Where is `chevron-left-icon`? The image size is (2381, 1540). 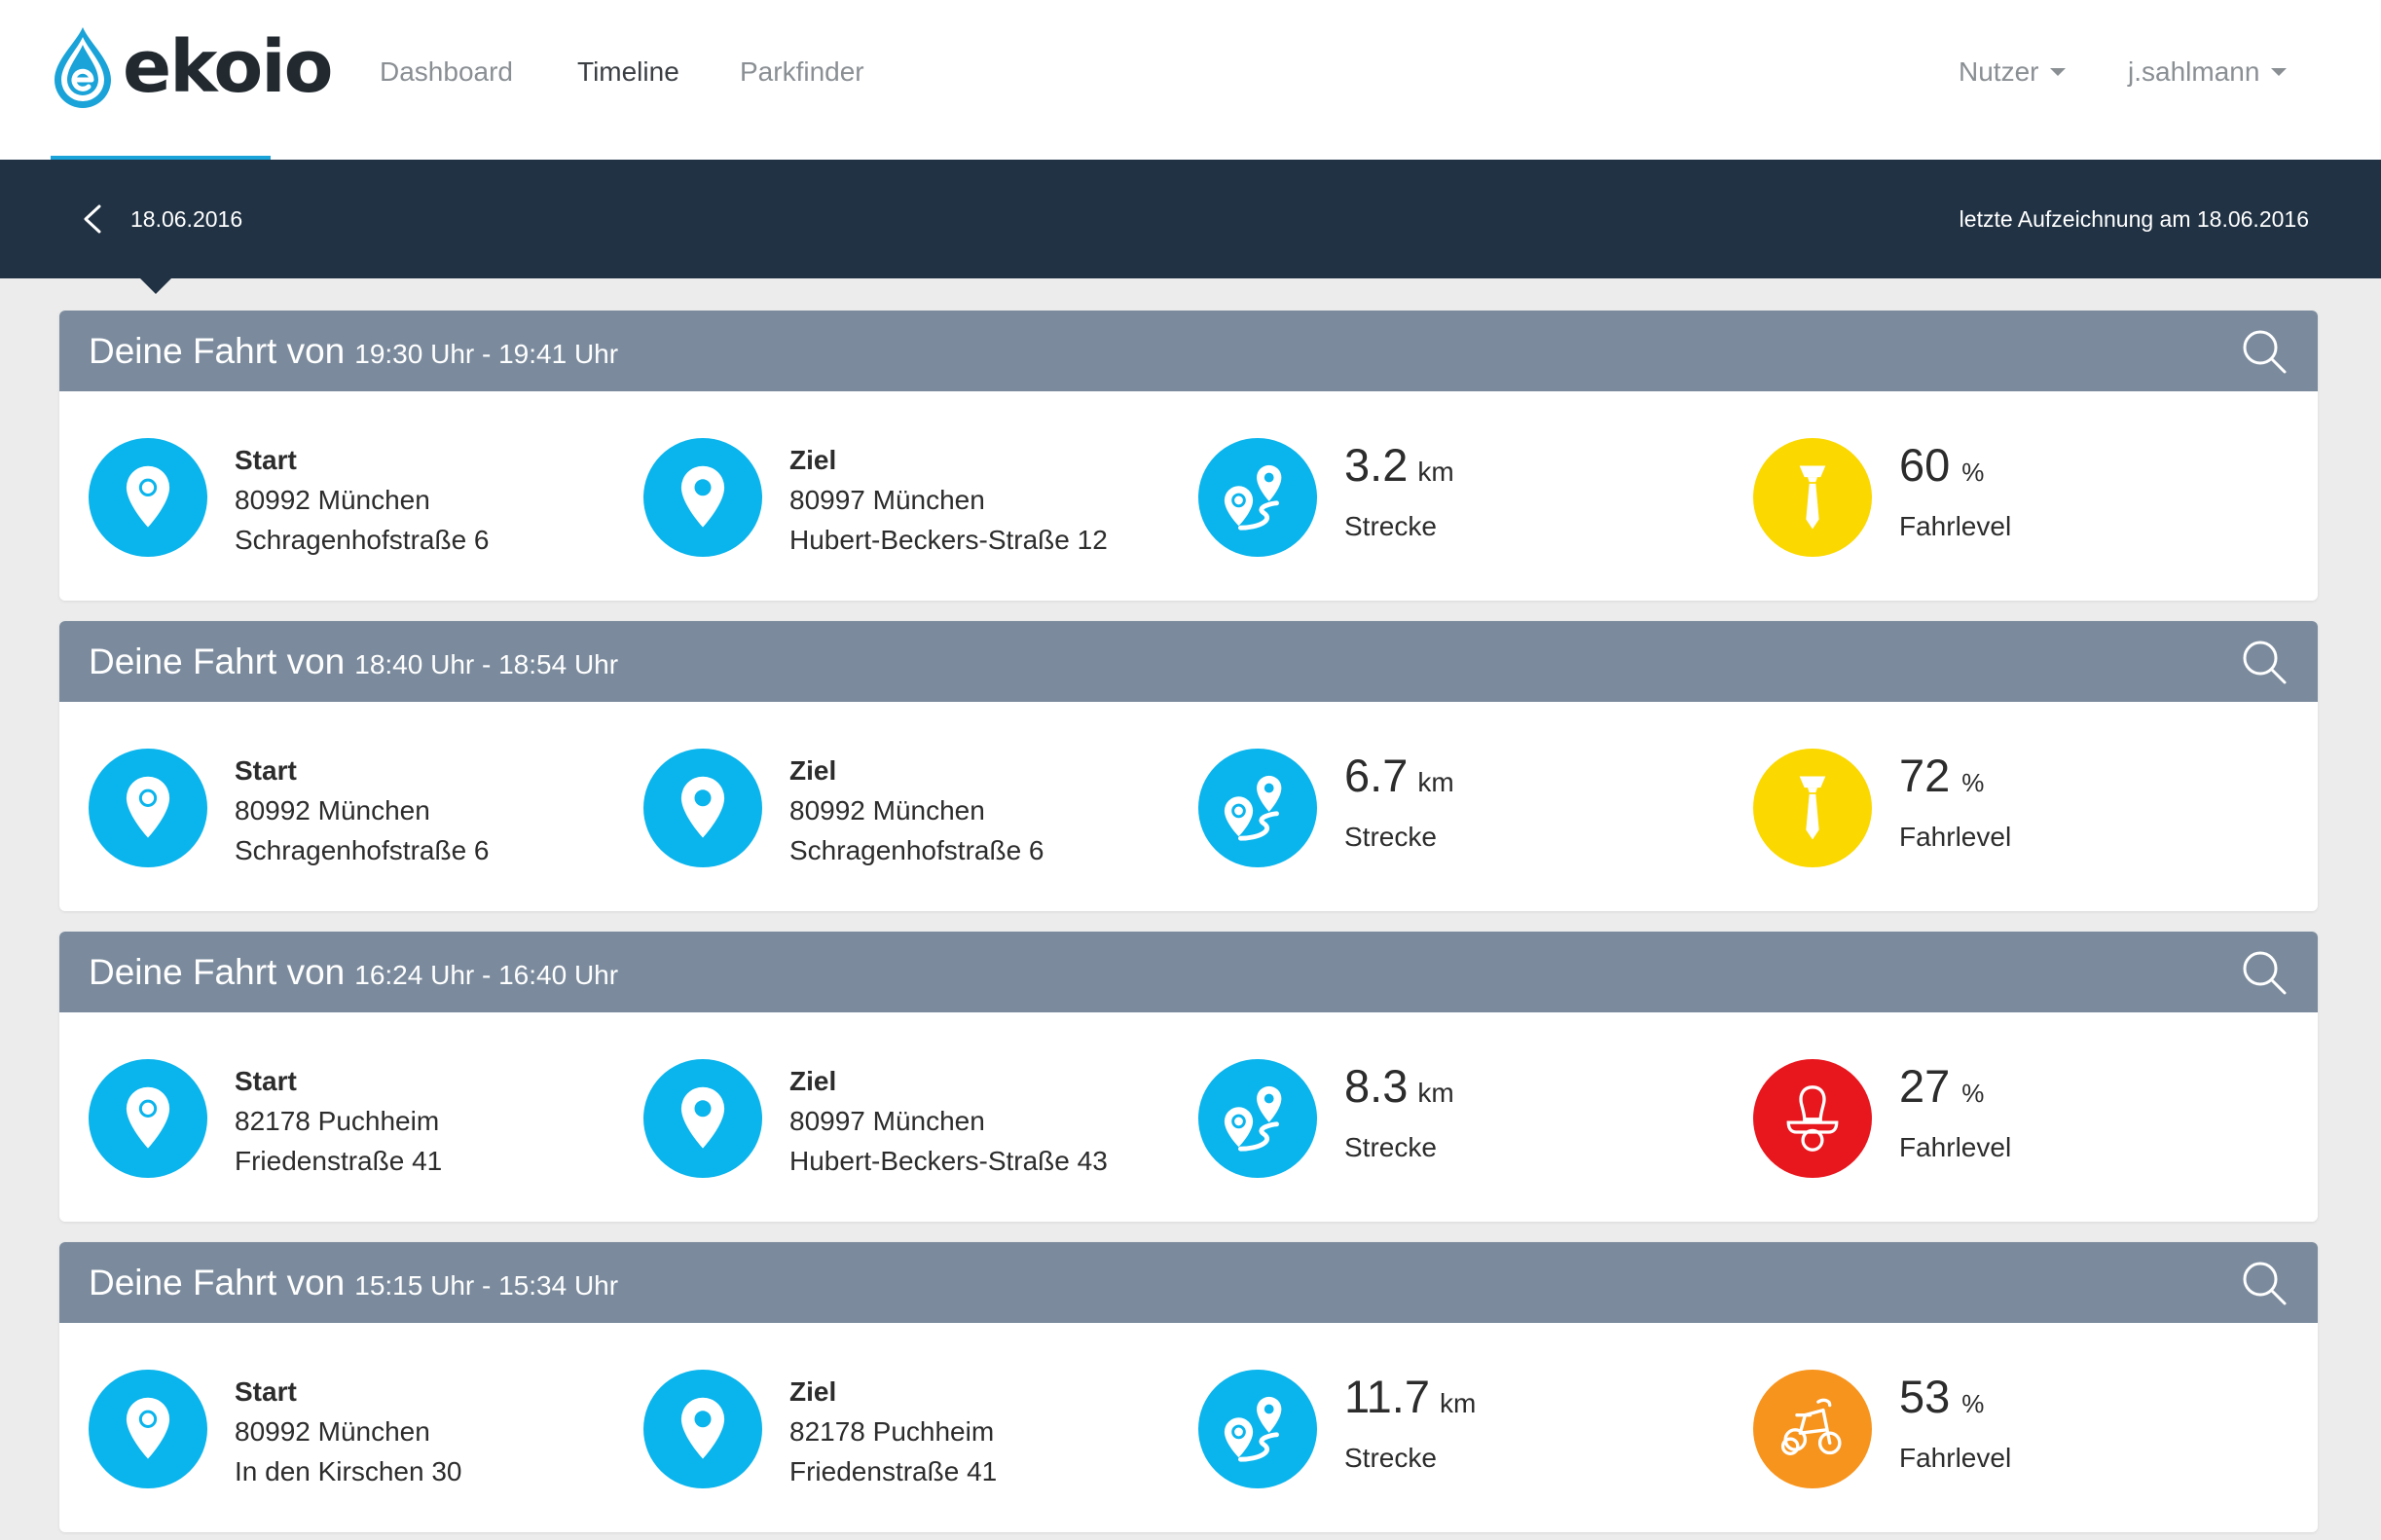
chevron-left-icon is located at coordinates (92, 219).